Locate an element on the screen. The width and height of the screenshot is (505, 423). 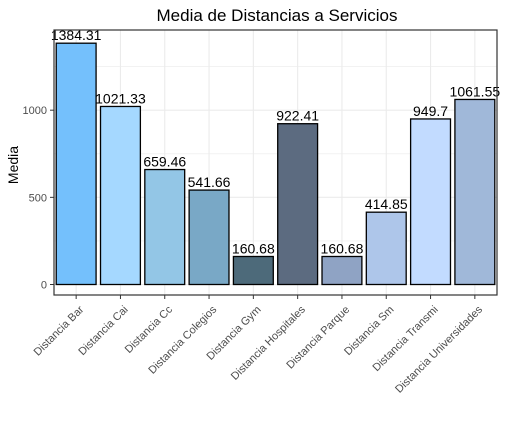
data-label: 1384.31 is located at coordinates (76, 35).